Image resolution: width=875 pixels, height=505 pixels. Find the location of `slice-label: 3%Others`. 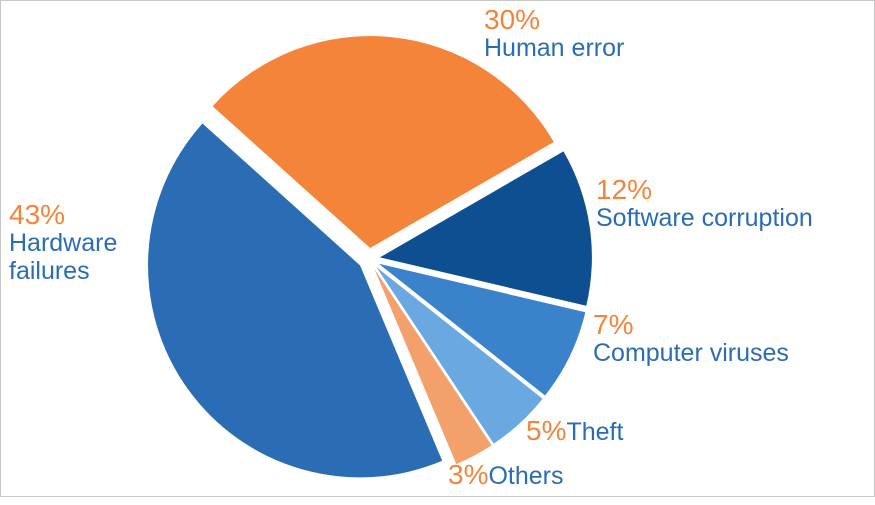

slice-label: 3%Others is located at coordinates (506, 475).